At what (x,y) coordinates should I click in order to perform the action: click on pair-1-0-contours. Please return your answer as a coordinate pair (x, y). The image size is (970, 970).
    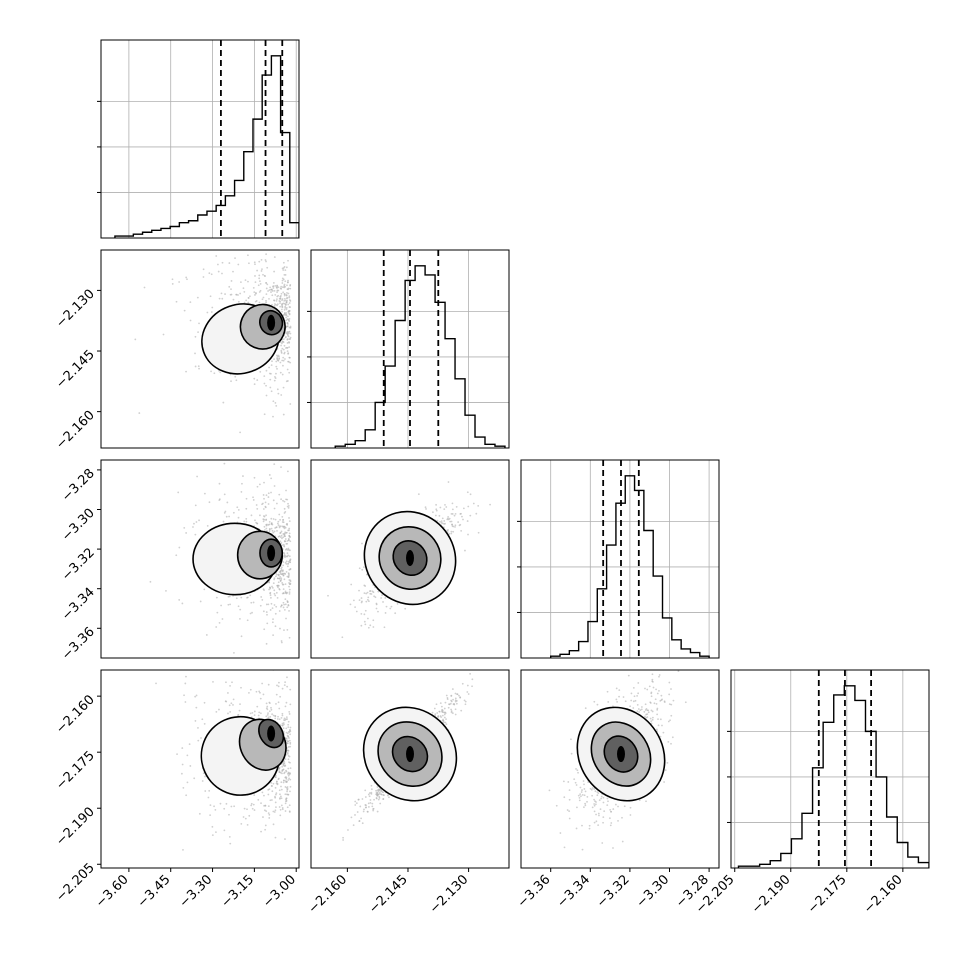
    Looking at the image, I should click on (243, 339).